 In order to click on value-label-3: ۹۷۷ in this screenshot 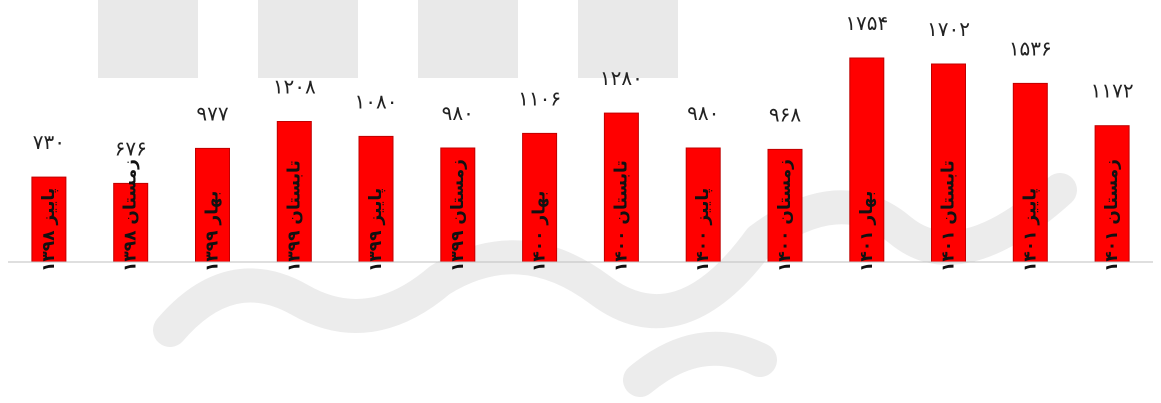, I will do `click(212, 113)`.